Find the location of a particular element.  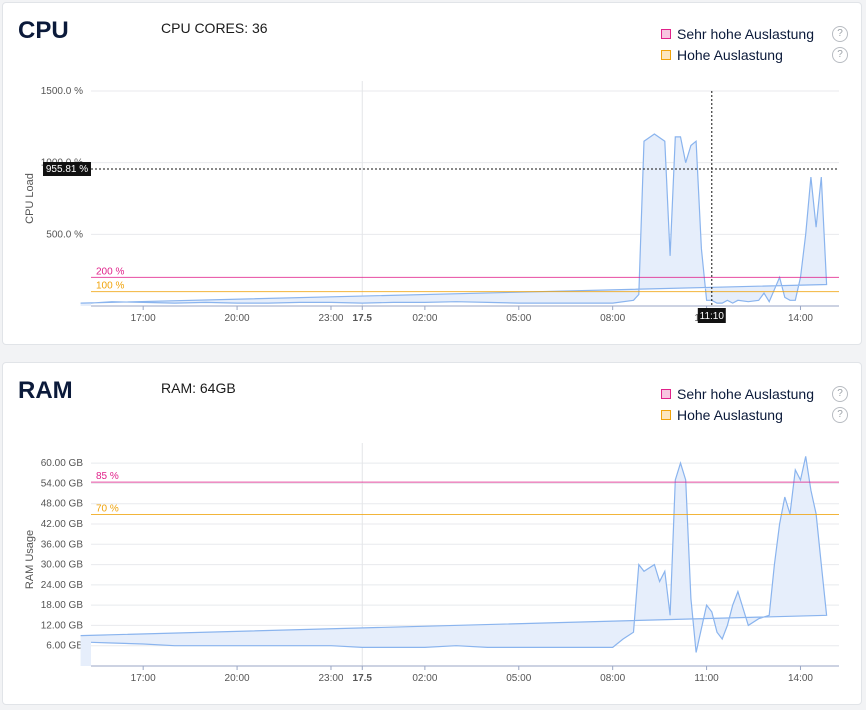

y-tick-label: 12.00 GB is located at coordinates (62, 625).